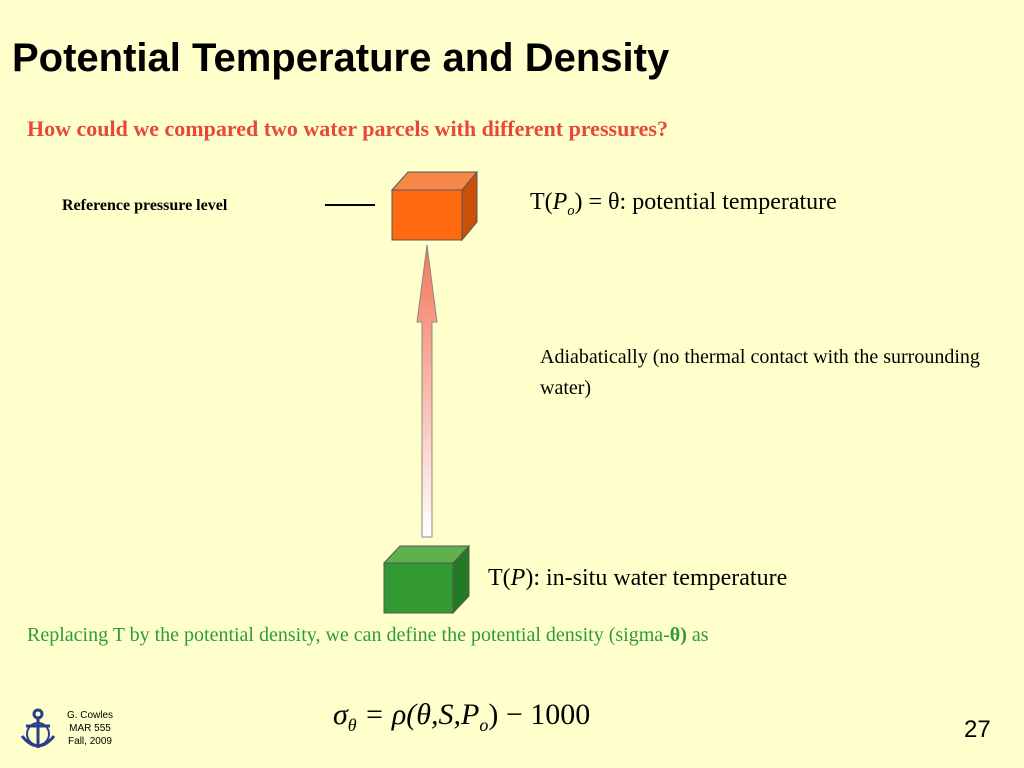  I want to click on term: Fall, 2009, so click(90, 741).